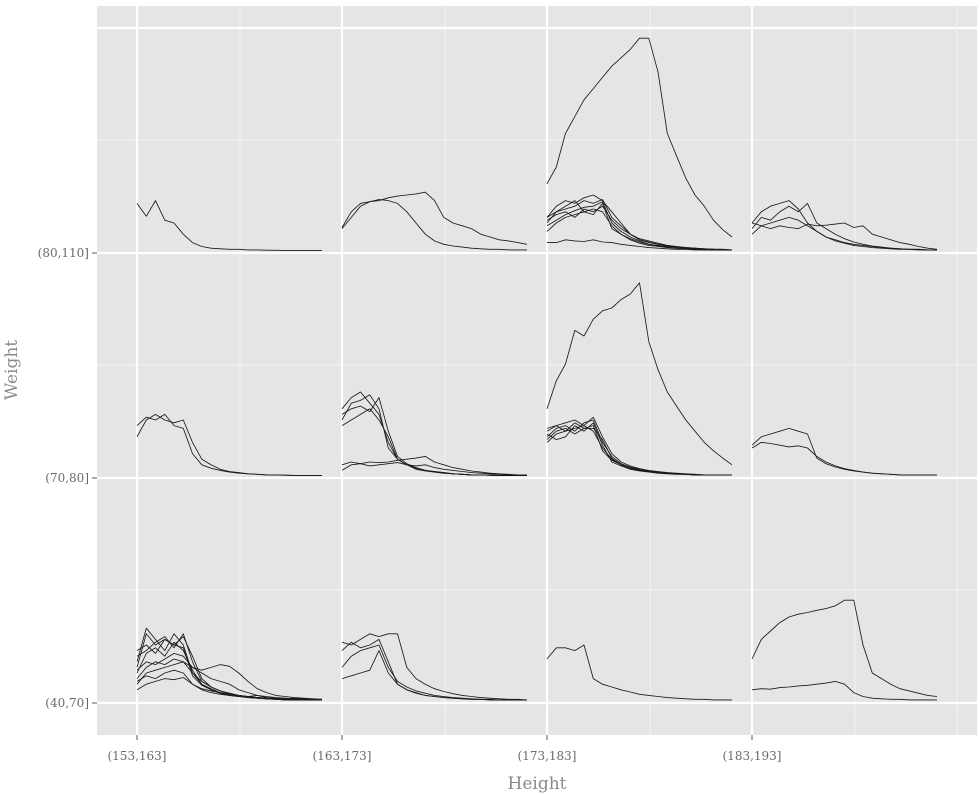 The width and height of the screenshot is (980, 795). What do you see at coordinates (342, 756) in the screenshot?
I see `x-tick-label-1: (163,173]` at bounding box center [342, 756].